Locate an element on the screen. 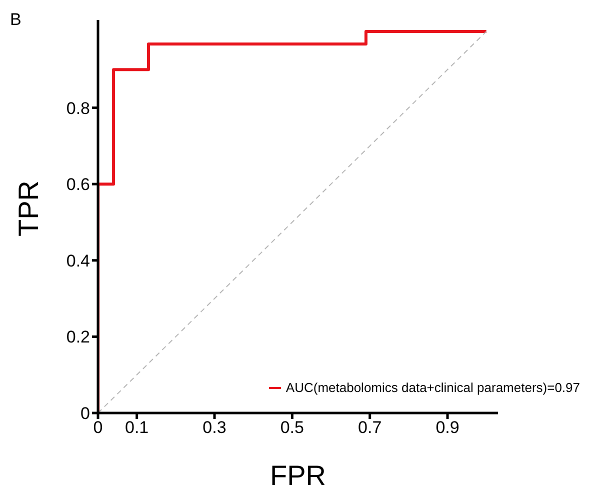 The width and height of the screenshot is (599, 503). y-axis-title: TPR is located at coordinates (28, 208).